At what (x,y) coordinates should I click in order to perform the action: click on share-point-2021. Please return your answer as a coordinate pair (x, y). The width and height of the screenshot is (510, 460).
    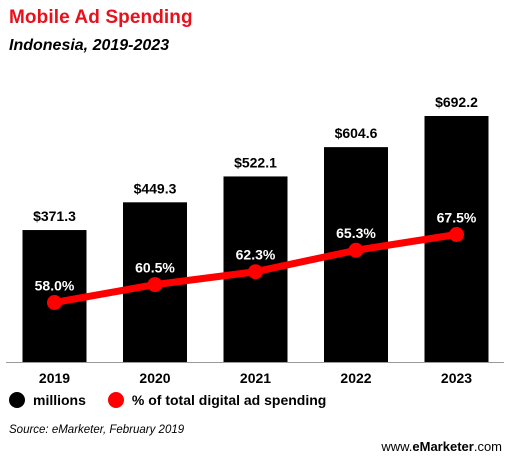
    Looking at the image, I should click on (255, 272).